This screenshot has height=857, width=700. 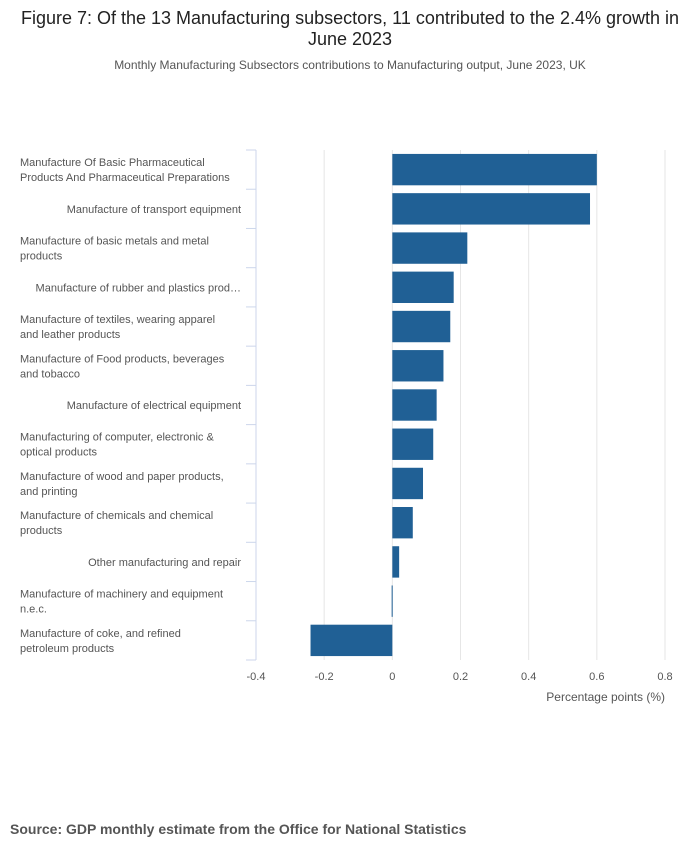 What do you see at coordinates (460, 677) in the screenshot?
I see `x-tick-label: 0.2` at bounding box center [460, 677].